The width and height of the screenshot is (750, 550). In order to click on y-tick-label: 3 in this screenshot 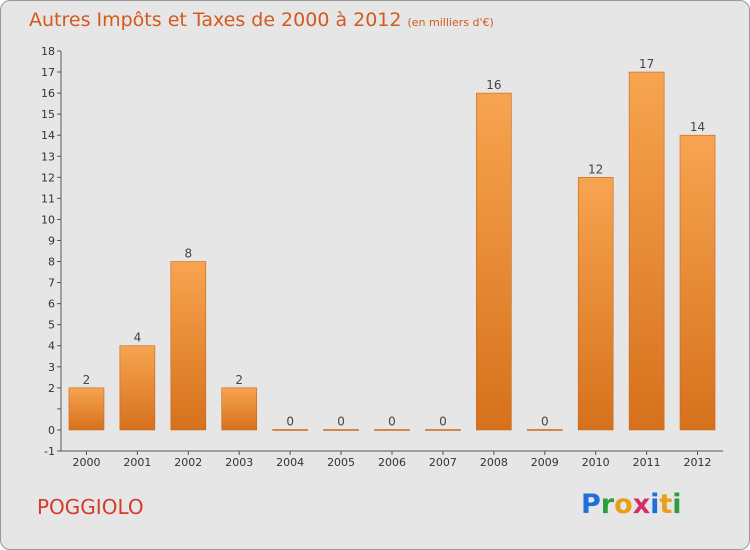, I will do `click(51, 367)`.